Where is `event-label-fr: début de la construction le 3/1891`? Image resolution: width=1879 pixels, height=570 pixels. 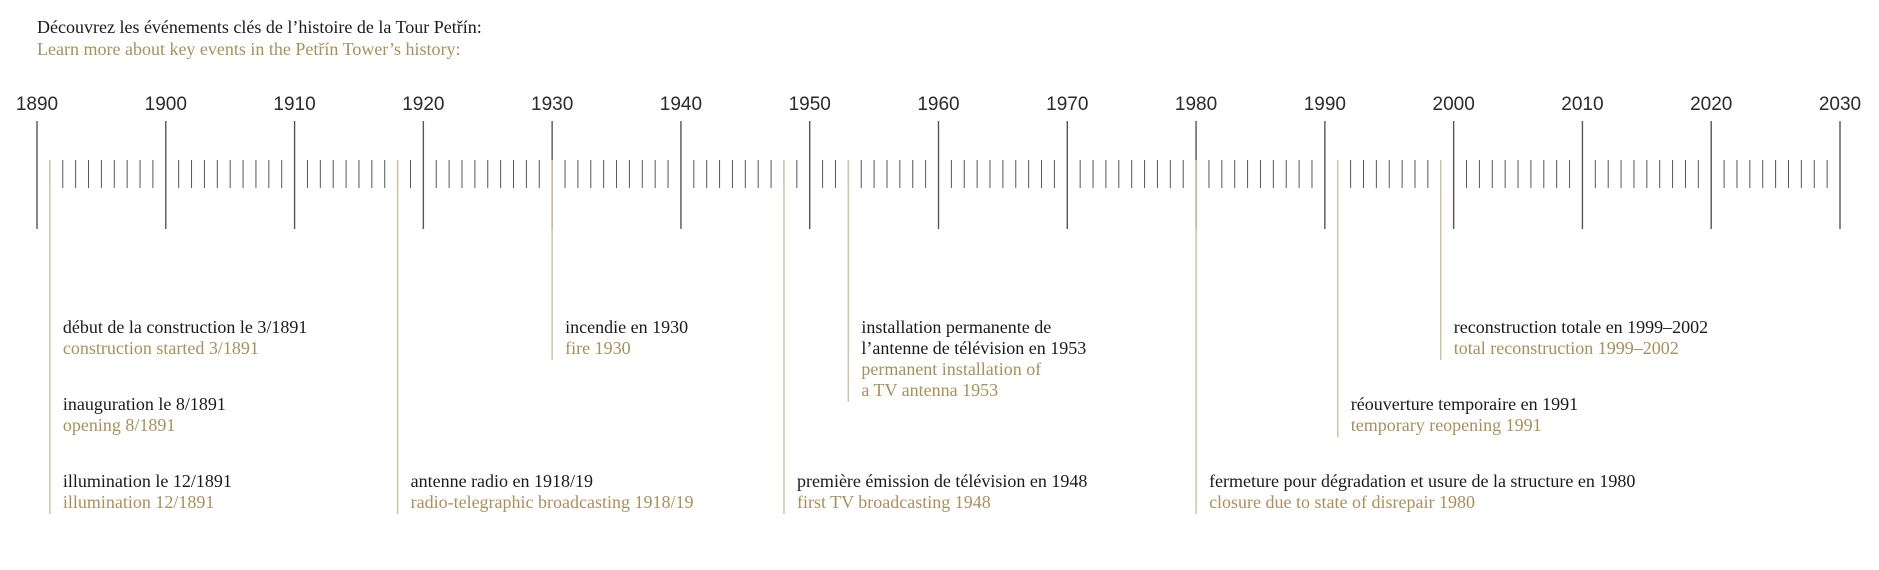 event-label-fr: début de la construction le 3/1891 is located at coordinates (185, 327).